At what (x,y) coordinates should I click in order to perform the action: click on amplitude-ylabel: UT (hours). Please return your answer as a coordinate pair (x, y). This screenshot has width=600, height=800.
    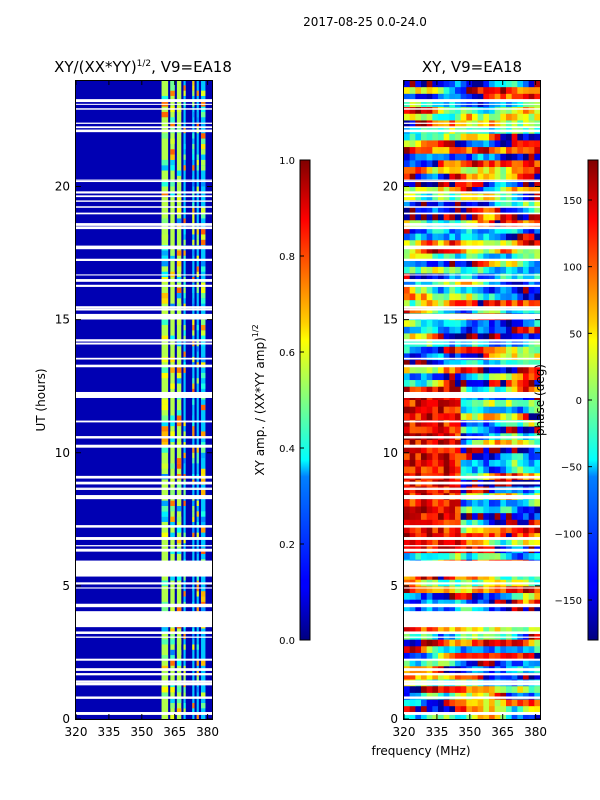
    Looking at the image, I should click on (41, 399).